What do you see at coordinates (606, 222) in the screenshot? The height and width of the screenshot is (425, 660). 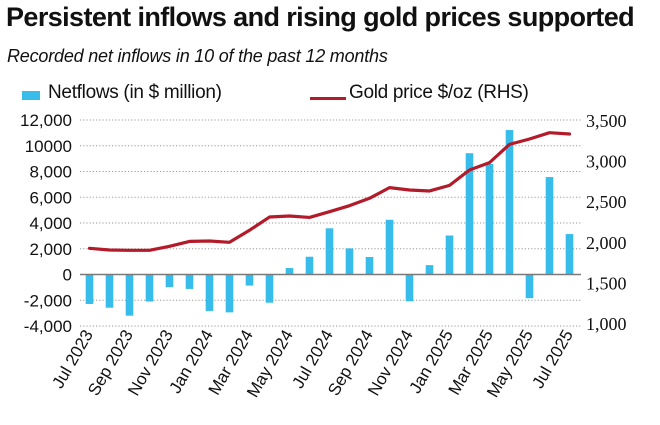 I see `right-axis-ticks: 3,500 3,000 2,500 2,000 1,500 1,000` at bounding box center [606, 222].